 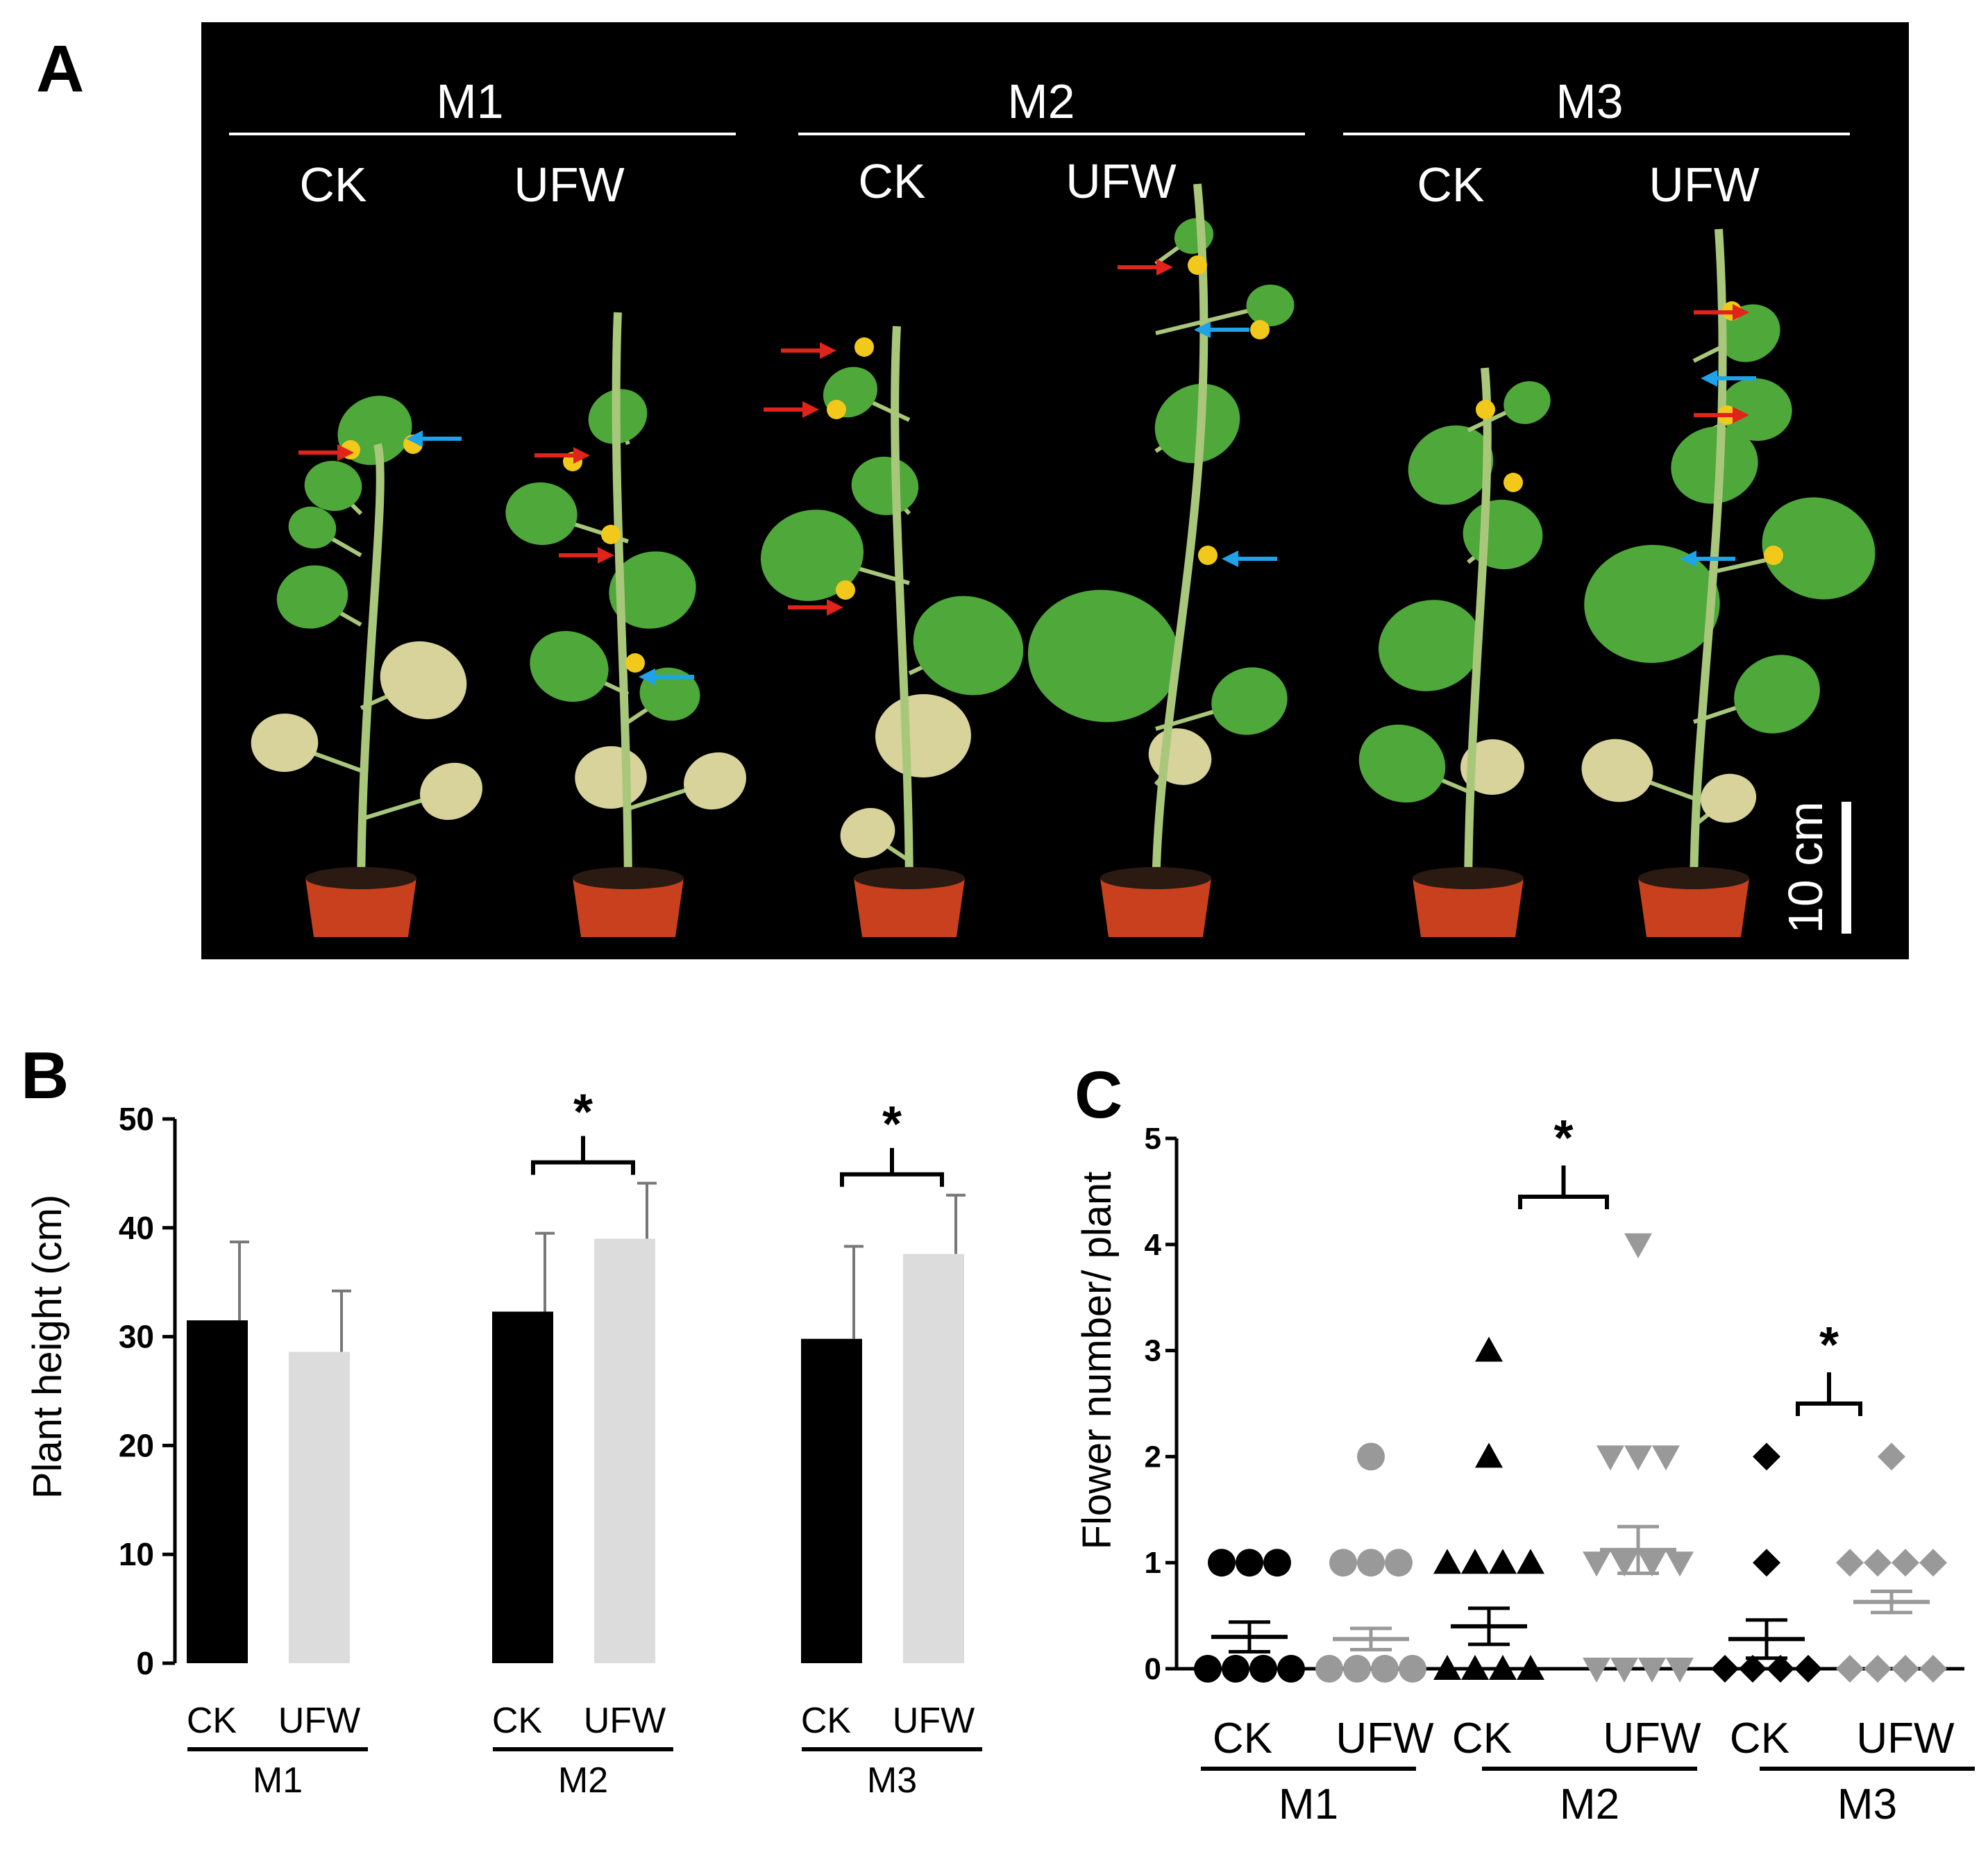 I want to click on flower-number-y-tick-label: 3, so click(x=1153, y=1351).